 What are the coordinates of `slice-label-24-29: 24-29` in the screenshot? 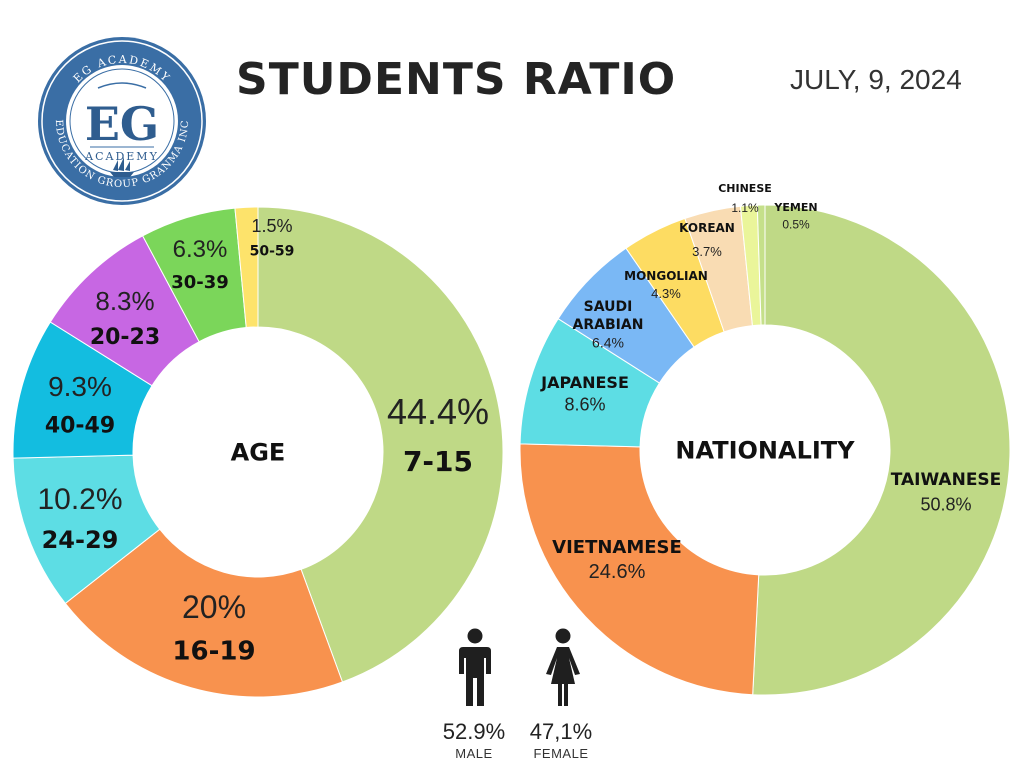 It's located at (80, 540).